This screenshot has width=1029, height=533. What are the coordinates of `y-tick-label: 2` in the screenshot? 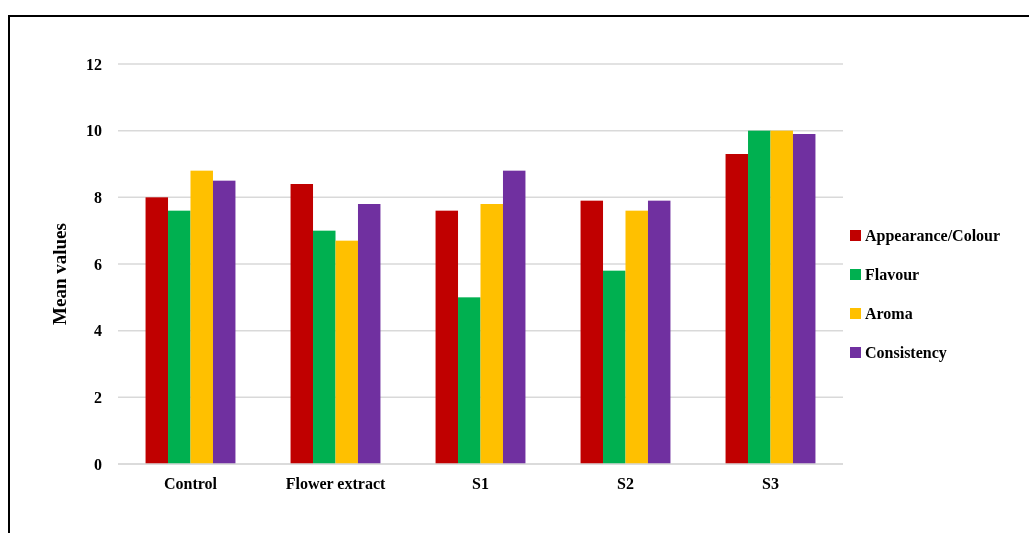 It's located at (98, 397).